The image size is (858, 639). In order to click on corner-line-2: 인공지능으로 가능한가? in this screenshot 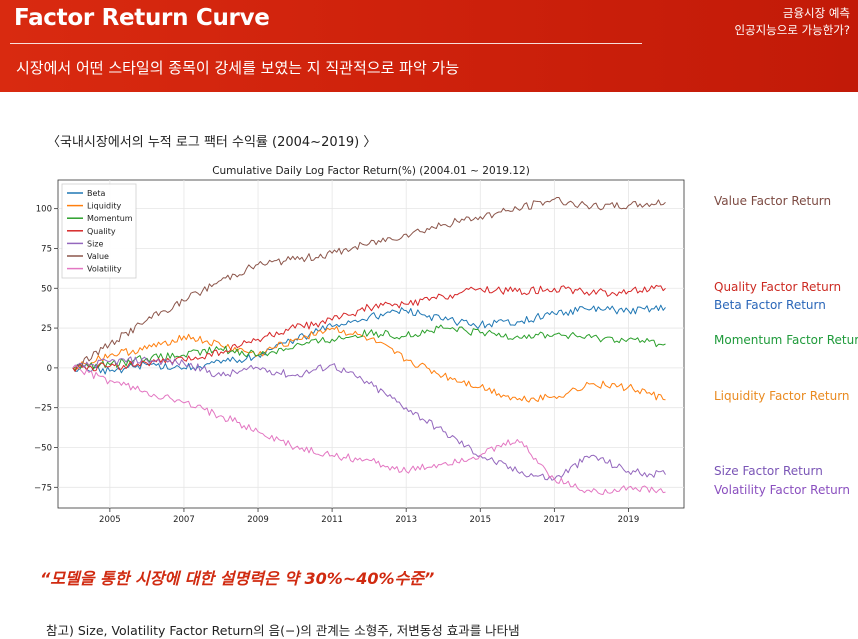, I will do `click(792, 30)`.